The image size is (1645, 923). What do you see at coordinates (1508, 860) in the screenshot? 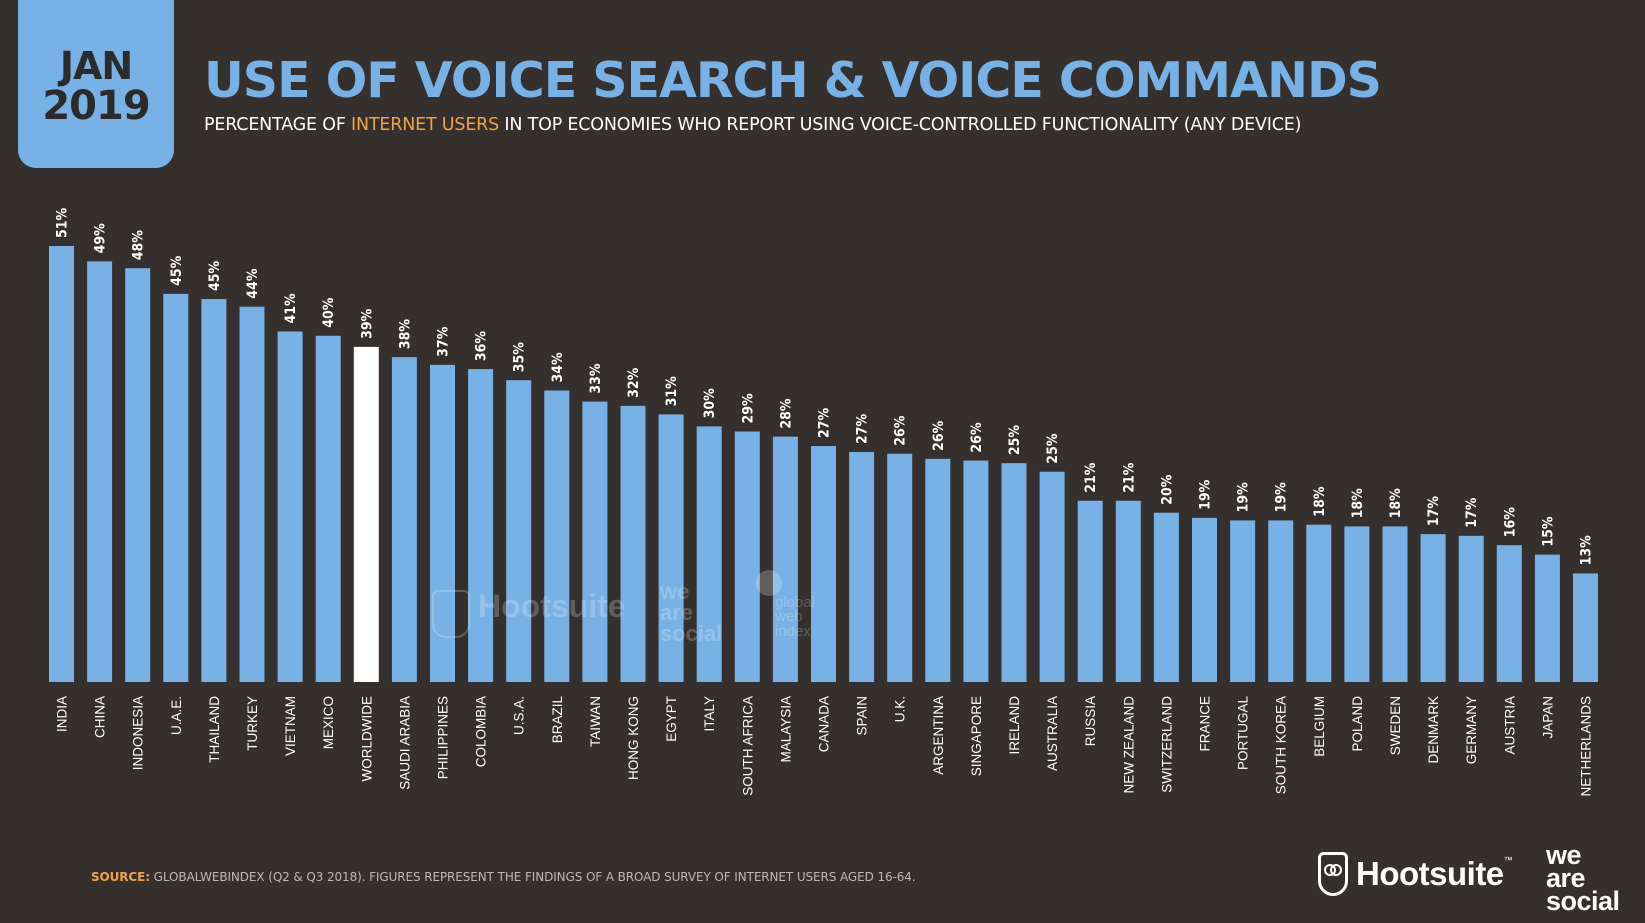
I see `trademark-mark: ™` at bounding box center [1508, 860].